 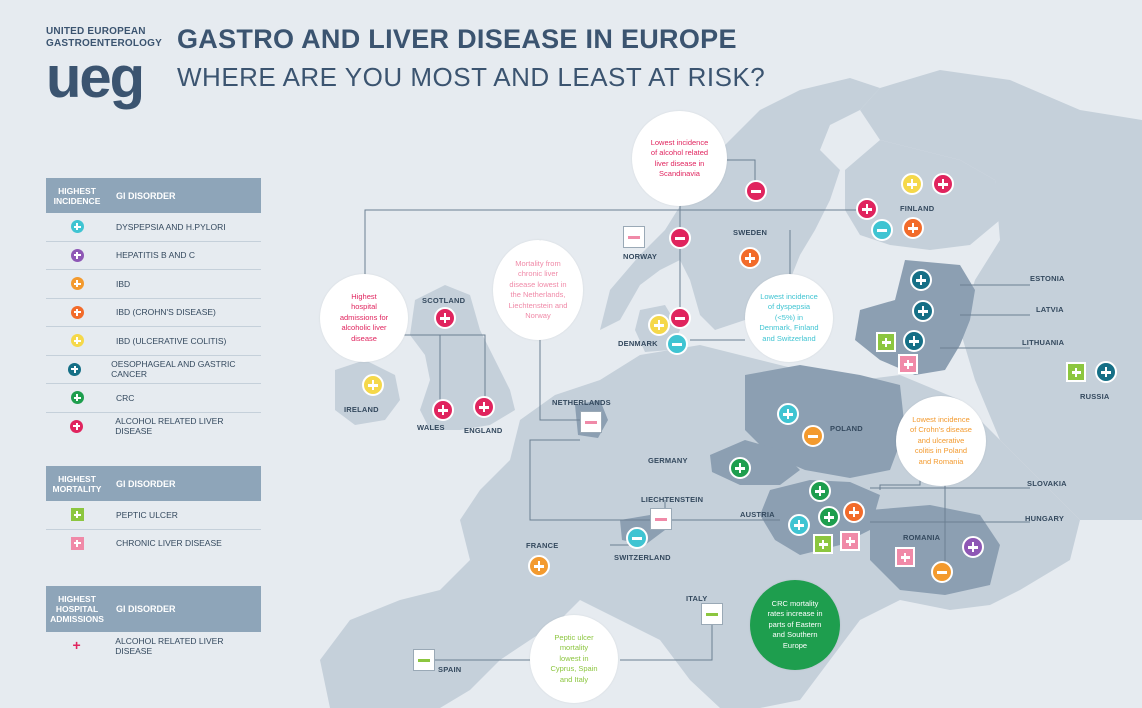 I want to click on legend-row: DYSPEPSIA AND H.PYLORI, so click(x=153, y=227).